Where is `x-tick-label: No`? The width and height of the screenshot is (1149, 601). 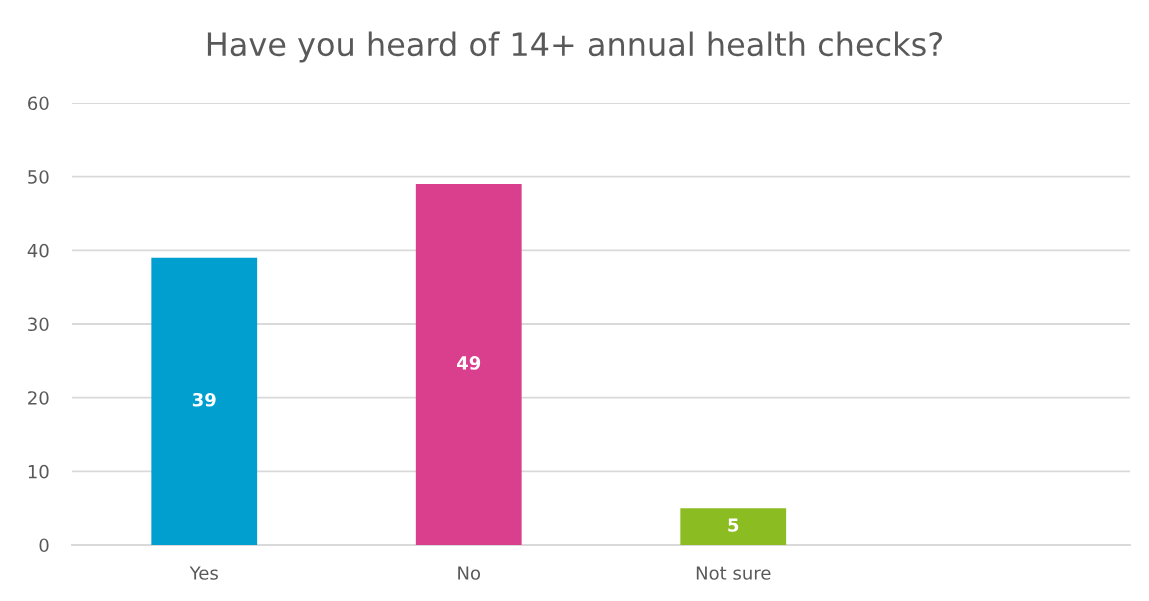 x-tick-label: No is located at coordinates (469, 573).